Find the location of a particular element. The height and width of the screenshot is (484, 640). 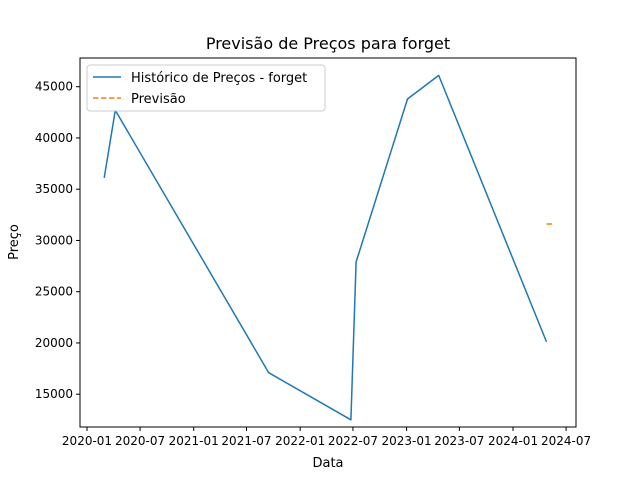

y-axis-label: Preço is located at coordinates (14, 242).